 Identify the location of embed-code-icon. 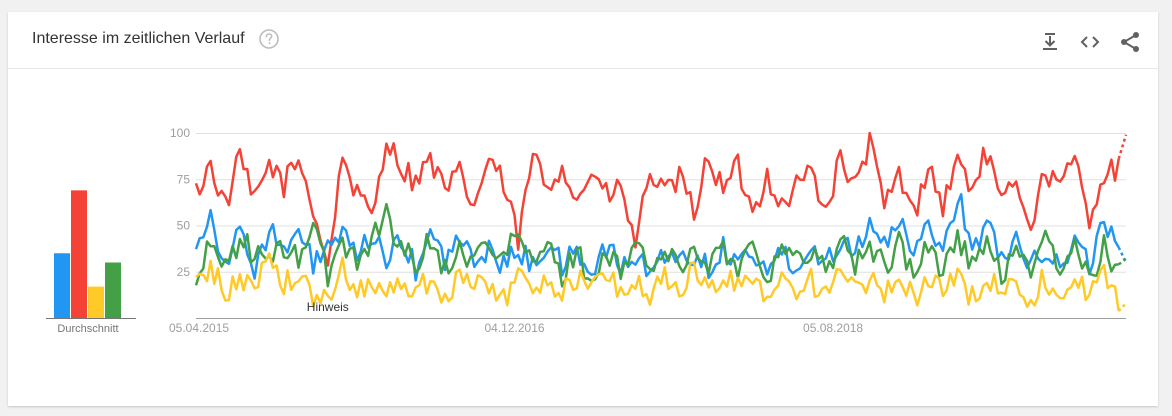
(1090, 42).